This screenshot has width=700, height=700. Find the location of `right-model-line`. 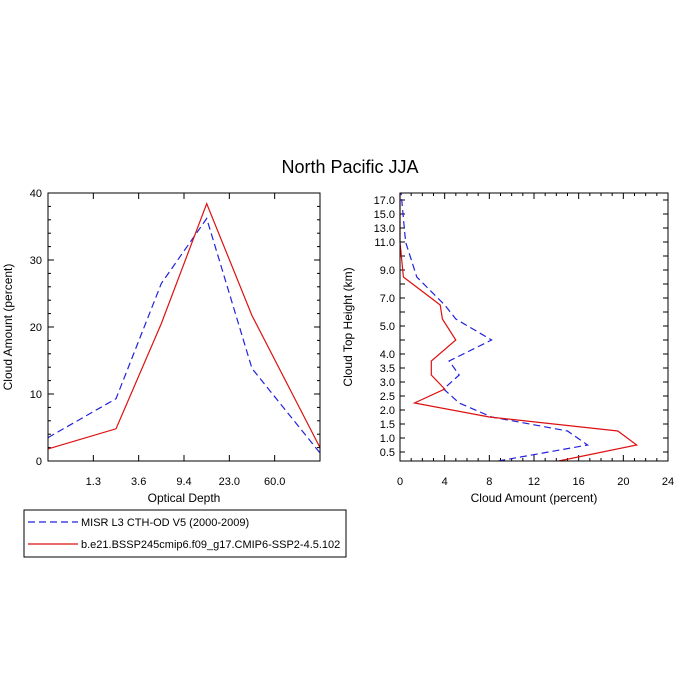

right-model-line is located at coordinates (519, 327).